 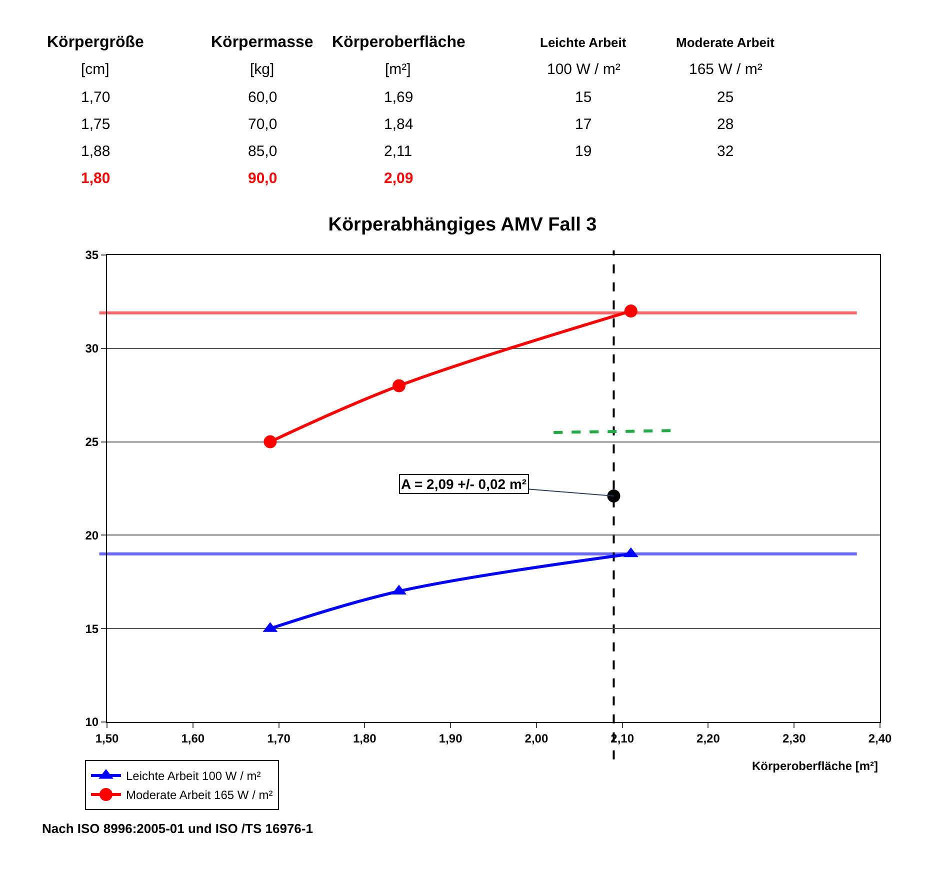 I want to click on x-tick-label: 1,70, so click(x=279, y=738).